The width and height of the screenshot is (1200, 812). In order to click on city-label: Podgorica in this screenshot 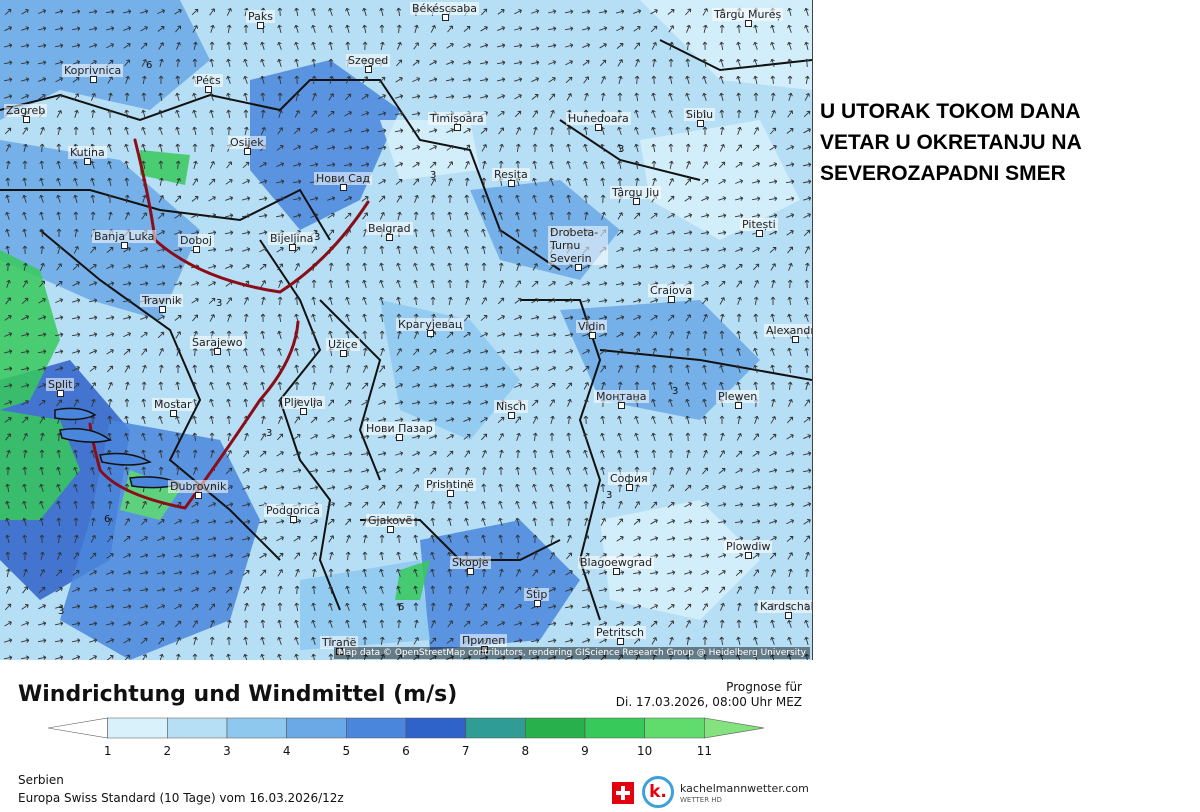, I will do `click(293, 513)`.